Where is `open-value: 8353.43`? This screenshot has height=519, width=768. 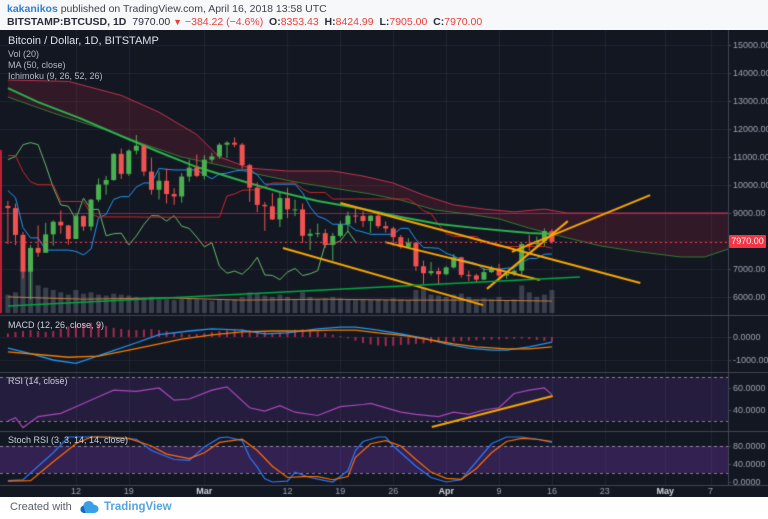
open-value: 8353.43 is located at coordinates (299, 22).